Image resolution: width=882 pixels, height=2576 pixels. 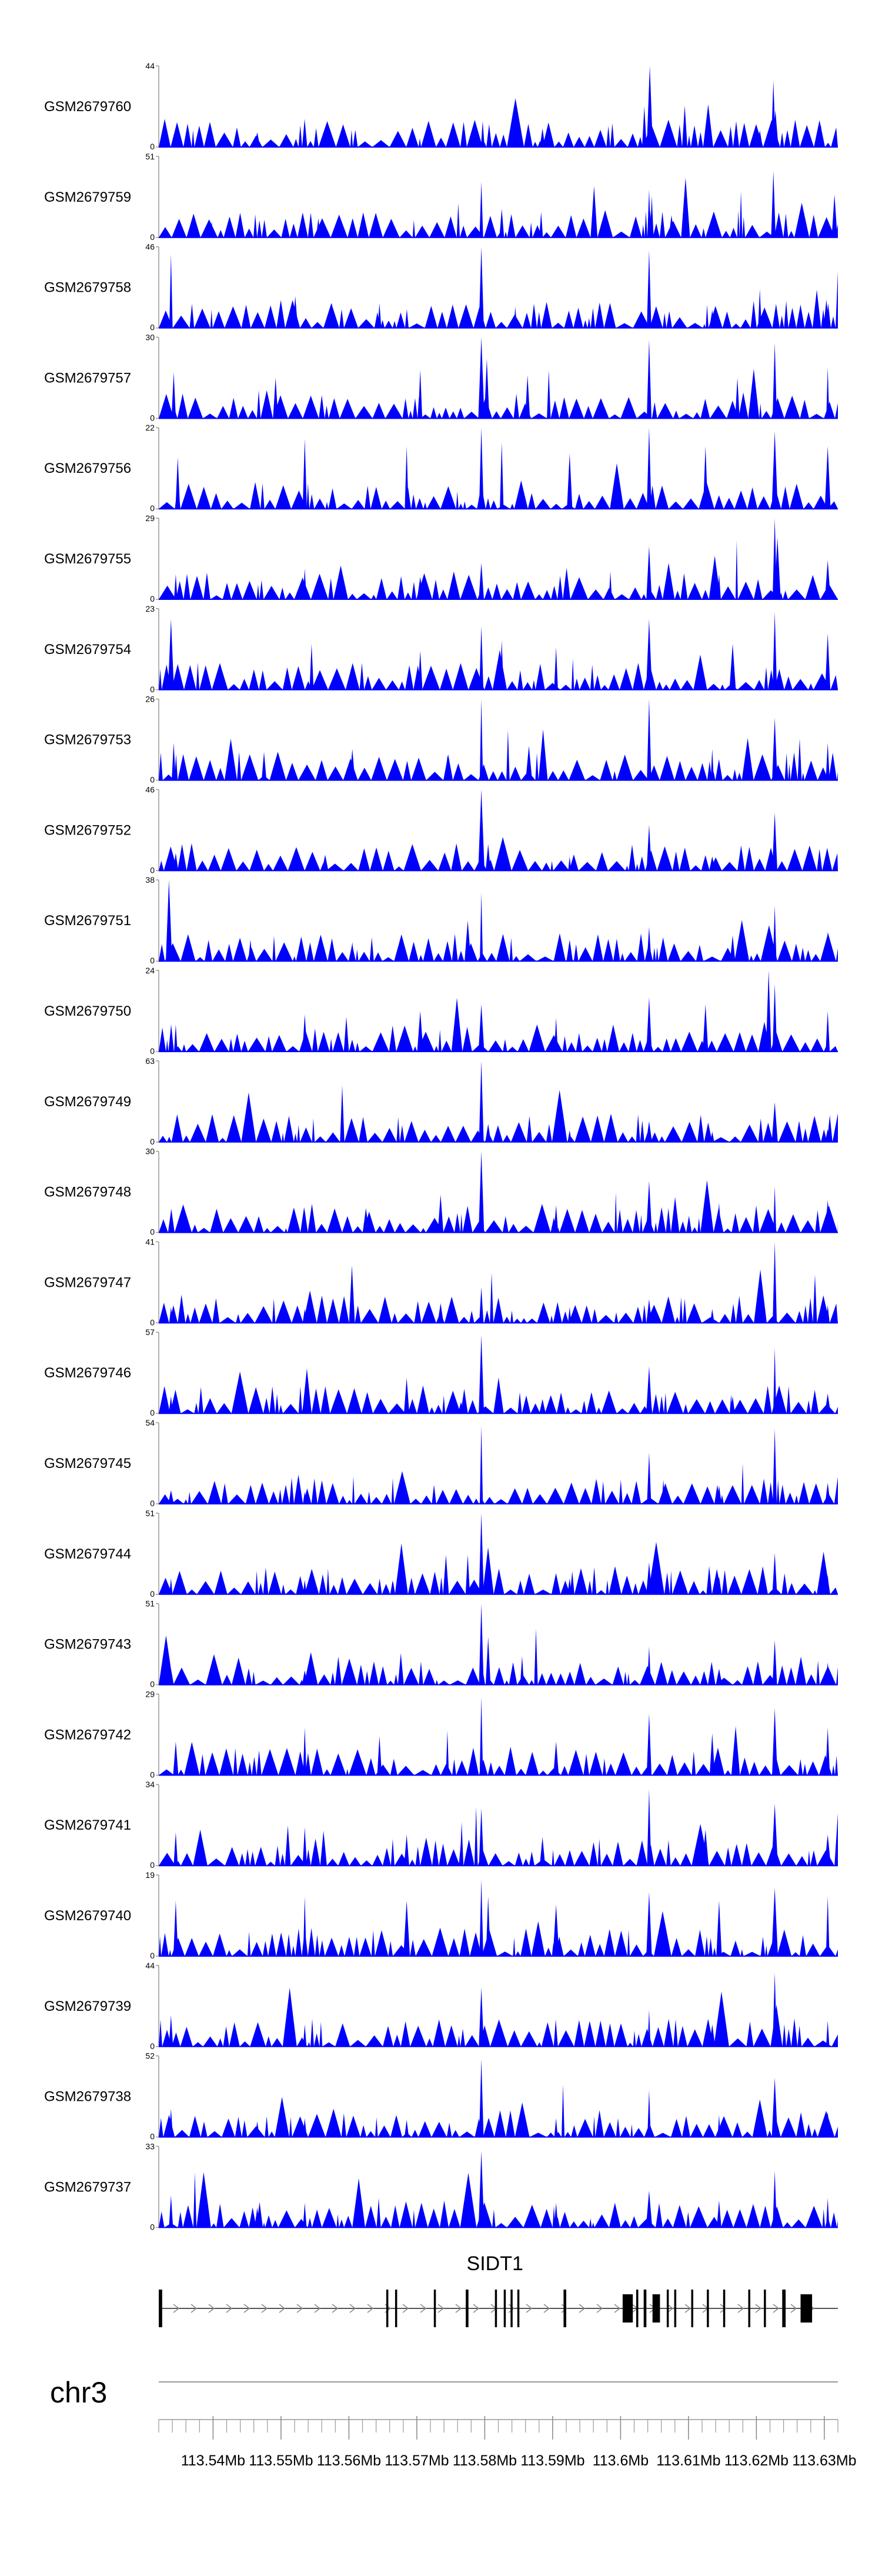 I want to click on track-ymax-label: 34, so click(x=150, y=1784).